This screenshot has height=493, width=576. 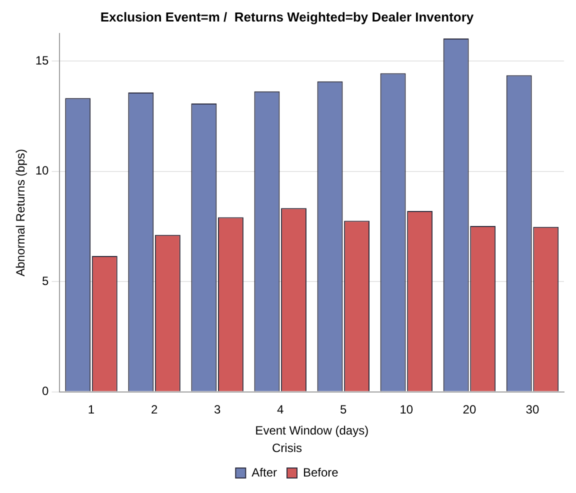 What do you see at coordinates (344, 409) in the screenshot?
I see `x-tick-label: 5` at bounding box center [344, 409].